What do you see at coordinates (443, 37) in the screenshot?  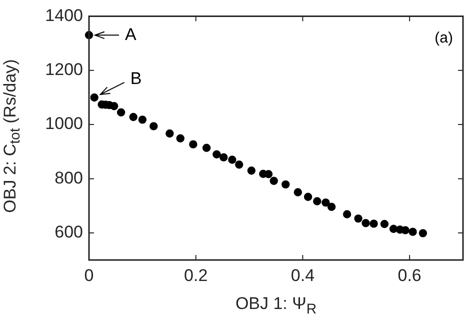 I see `annotation: (a)` at bounding box center [443, 37].